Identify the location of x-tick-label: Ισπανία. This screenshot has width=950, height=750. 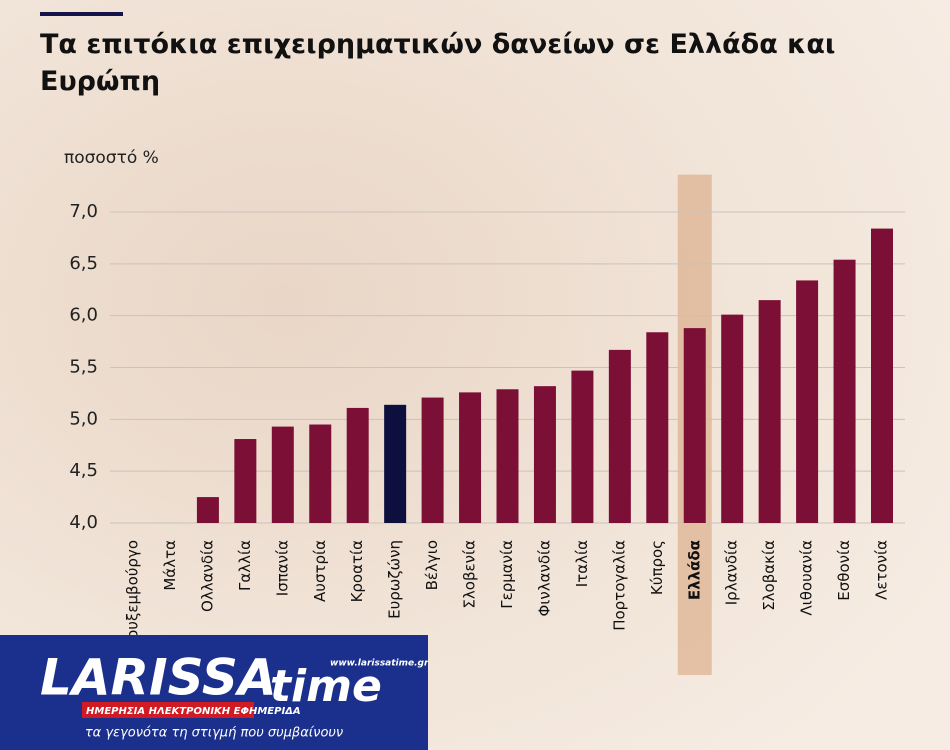
(282, 568).